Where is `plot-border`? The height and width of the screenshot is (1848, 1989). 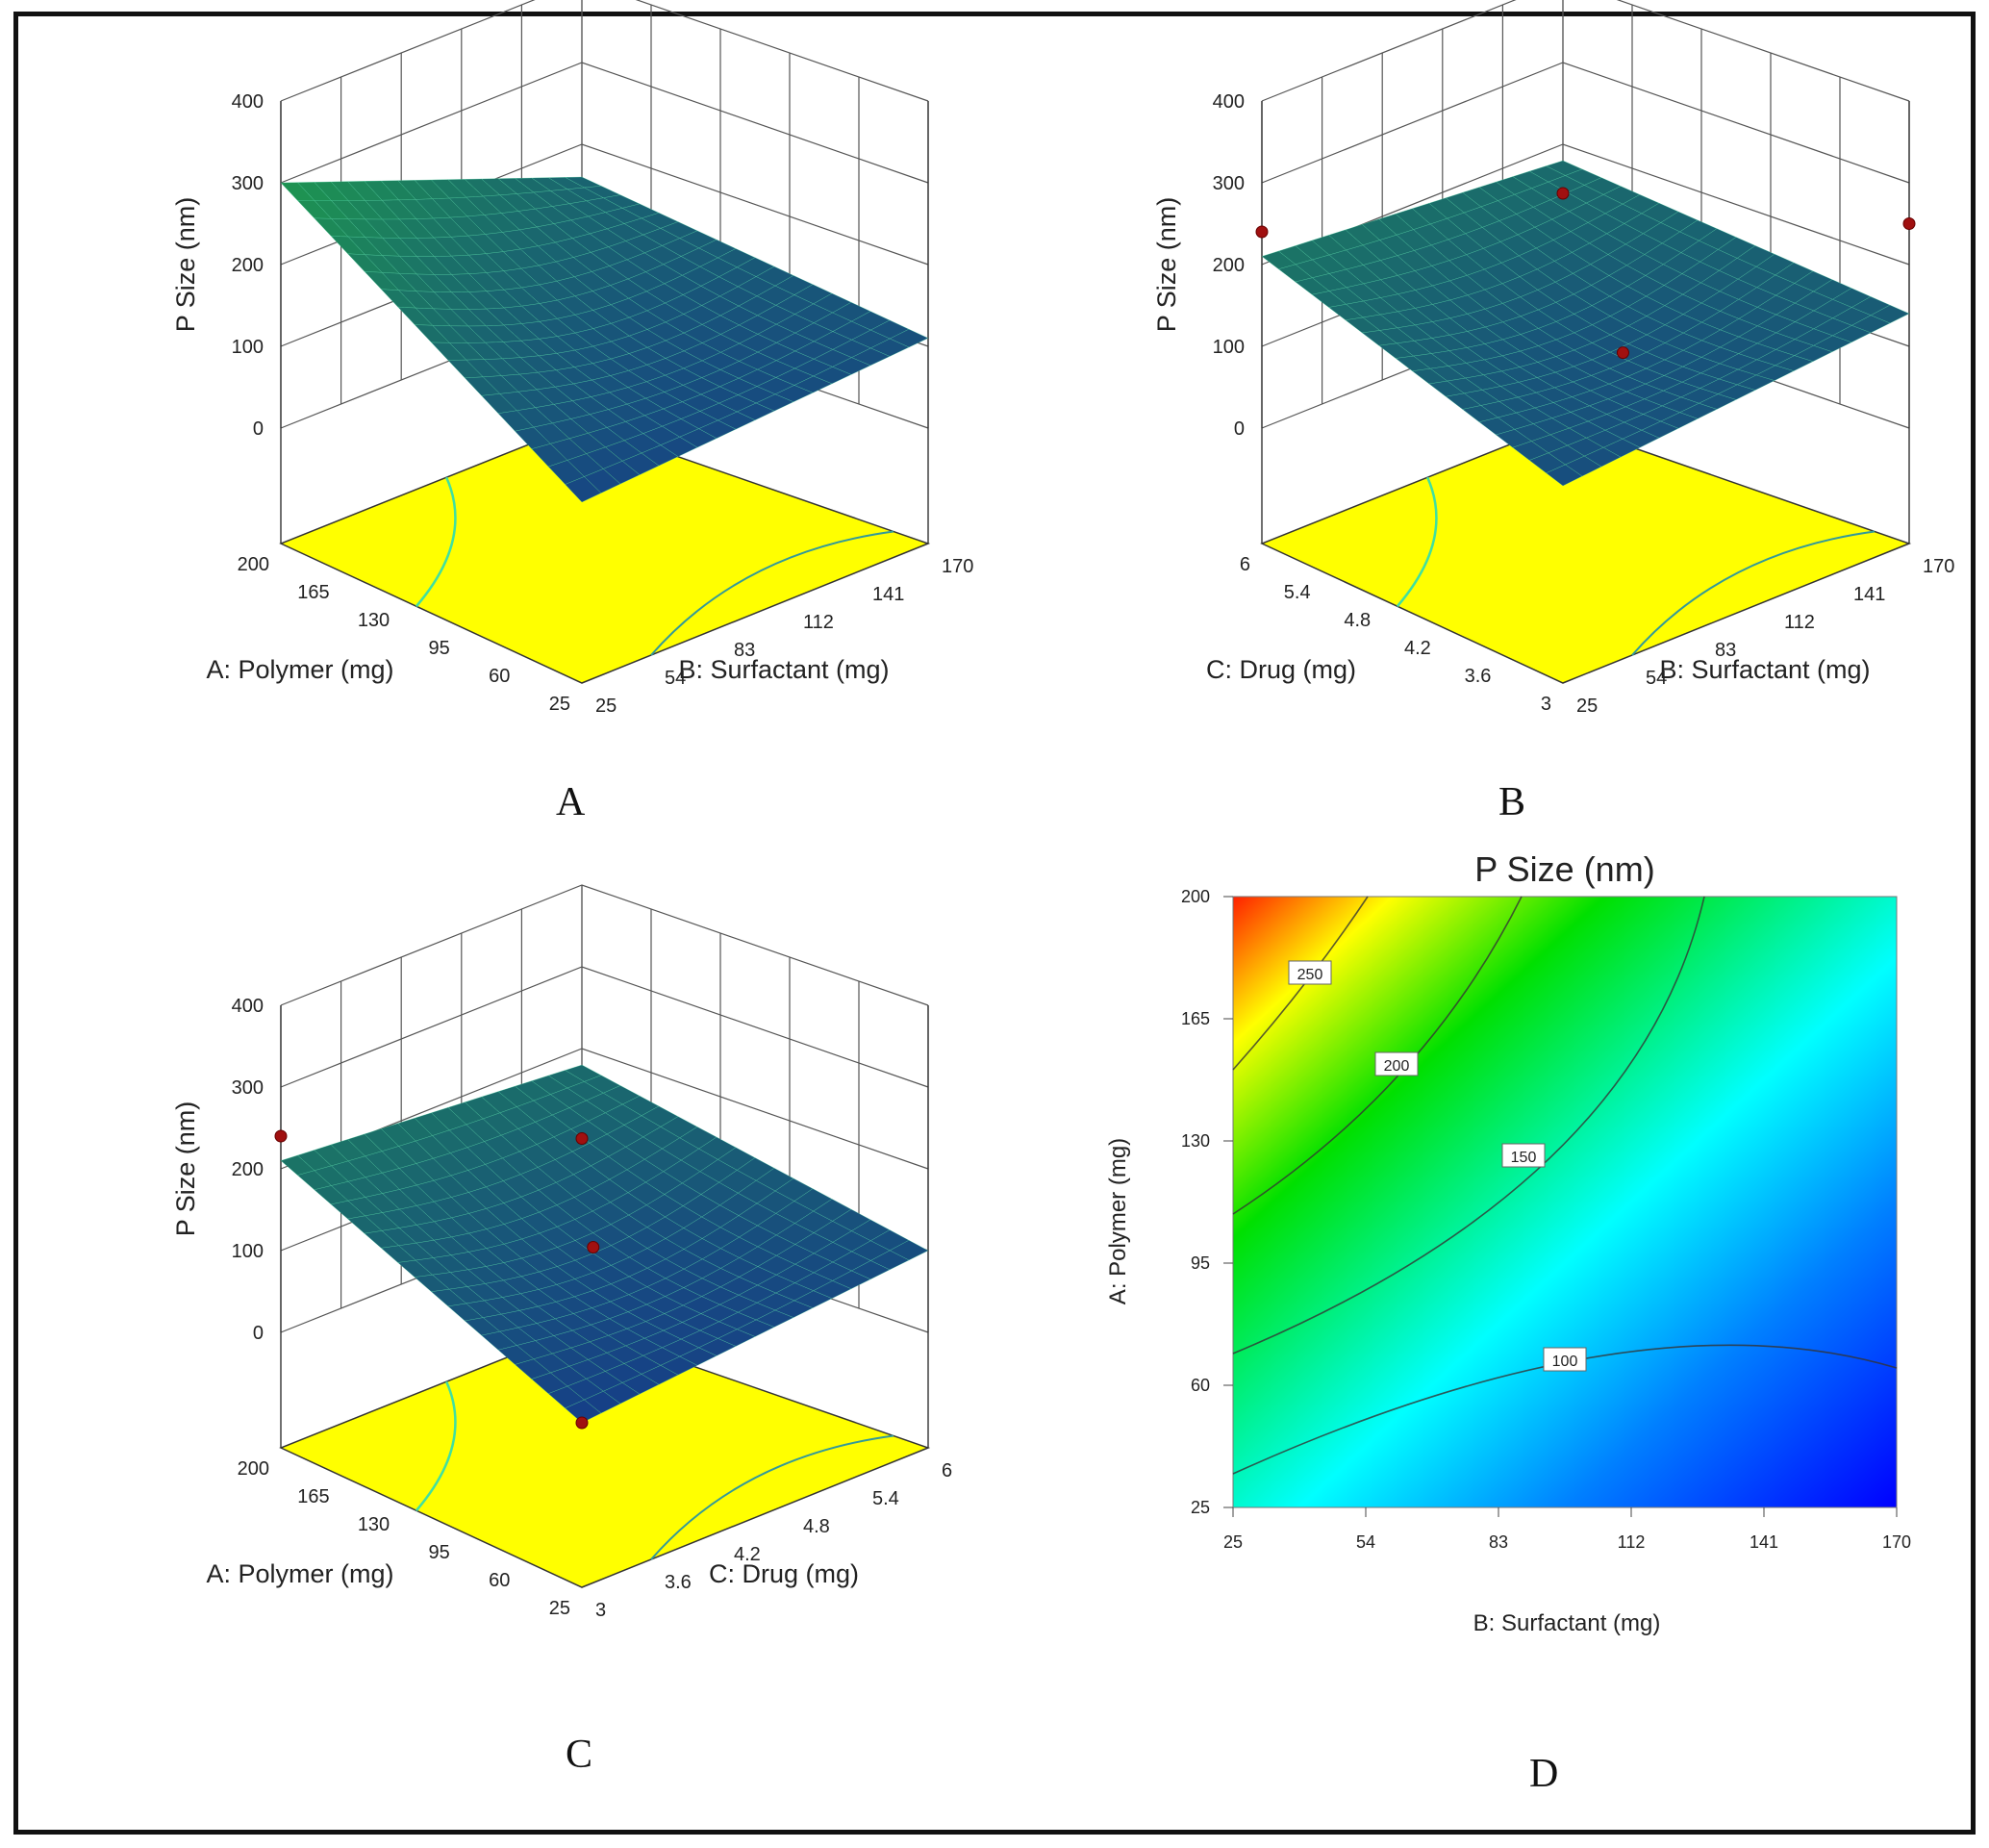
plot-border is located at coordinates (1565, 1202).